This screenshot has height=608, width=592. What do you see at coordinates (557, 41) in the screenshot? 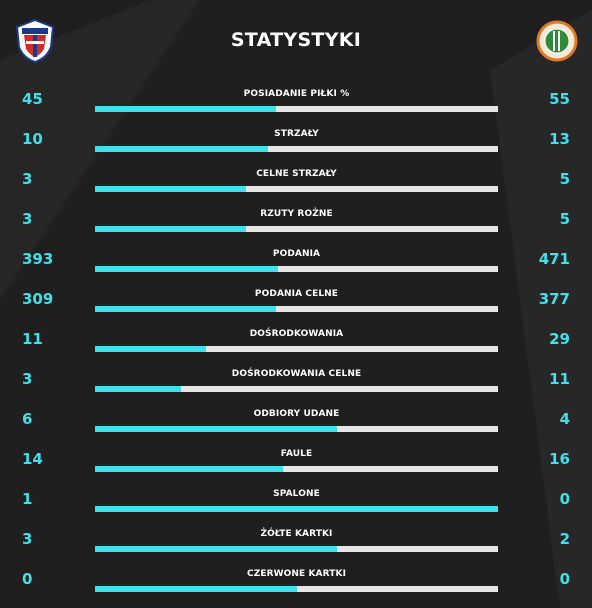
I see `away-team-crest` at bounding box center [557, 41].